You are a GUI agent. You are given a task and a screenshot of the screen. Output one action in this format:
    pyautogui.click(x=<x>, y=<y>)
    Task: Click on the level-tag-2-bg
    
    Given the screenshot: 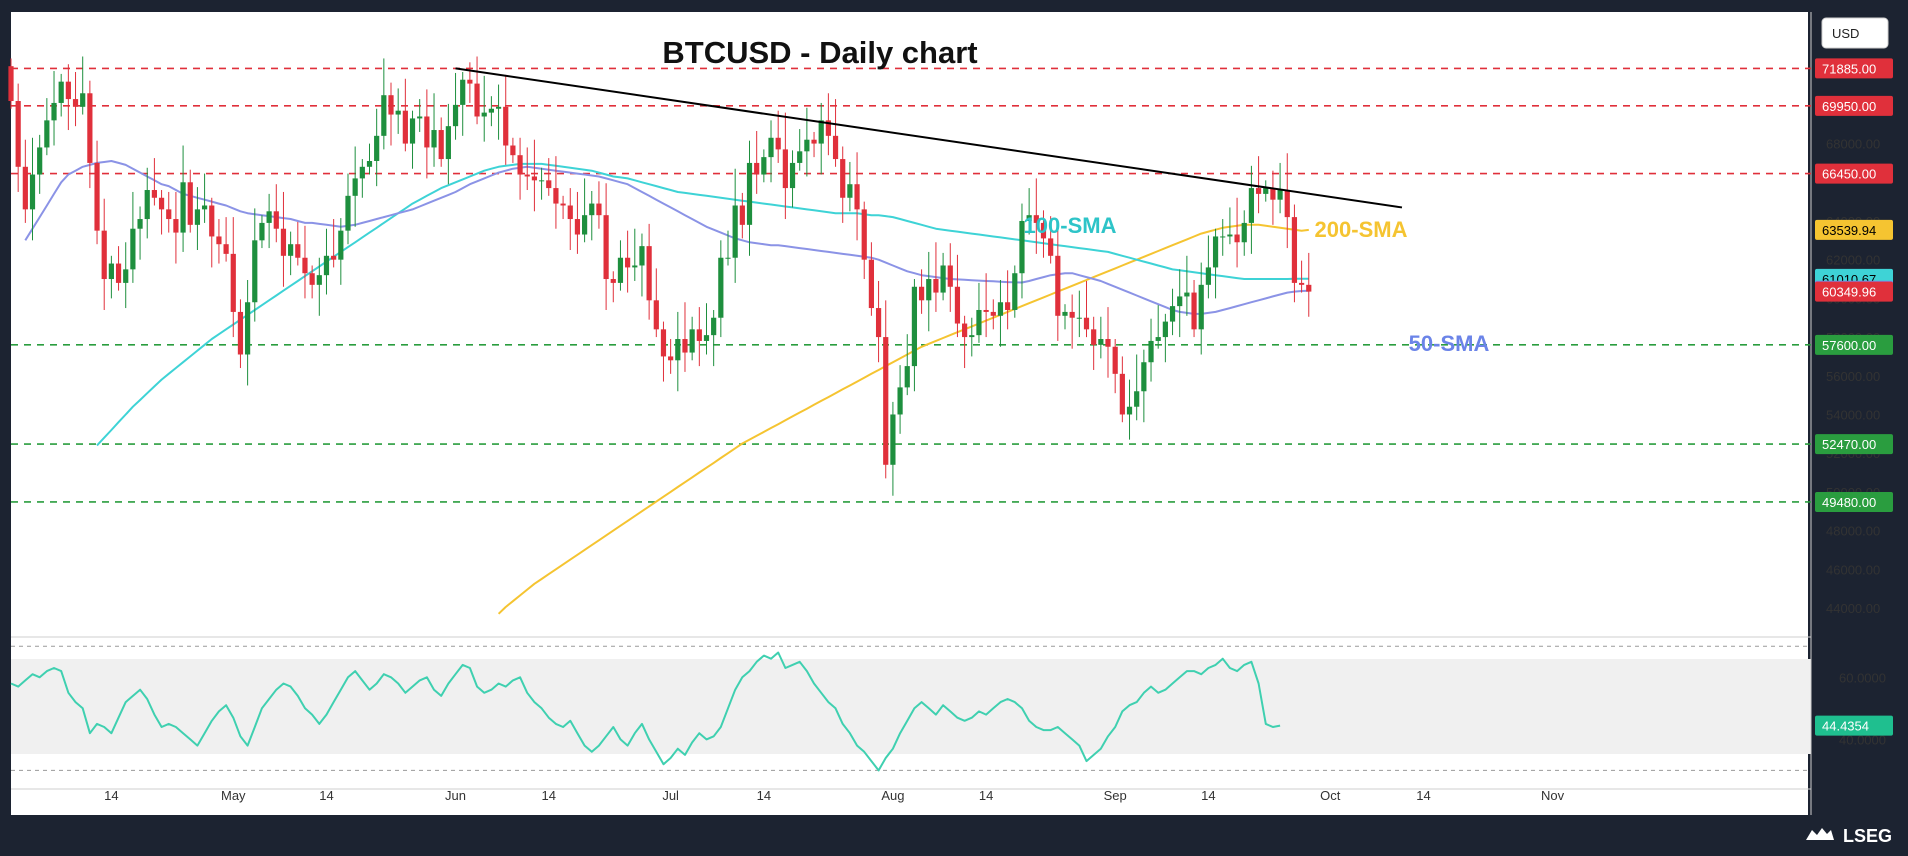 What is the action you would take?
    pyautogui.click(x=1854, y=173)
    